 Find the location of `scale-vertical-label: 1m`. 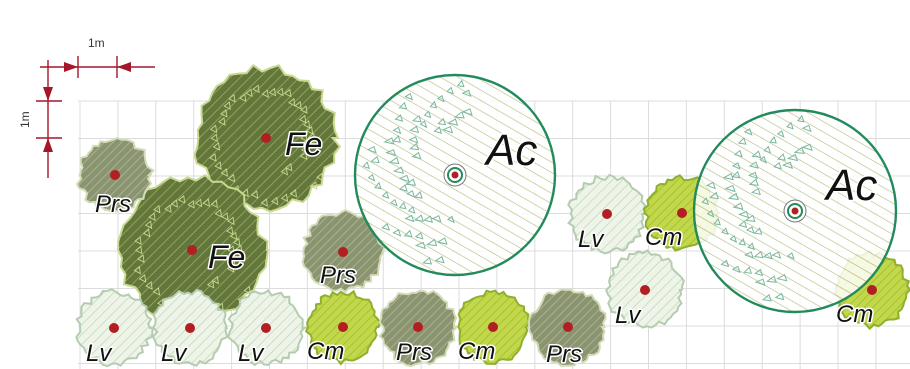

scale-vertical-label: 1m is located at coordinates (25, 119).